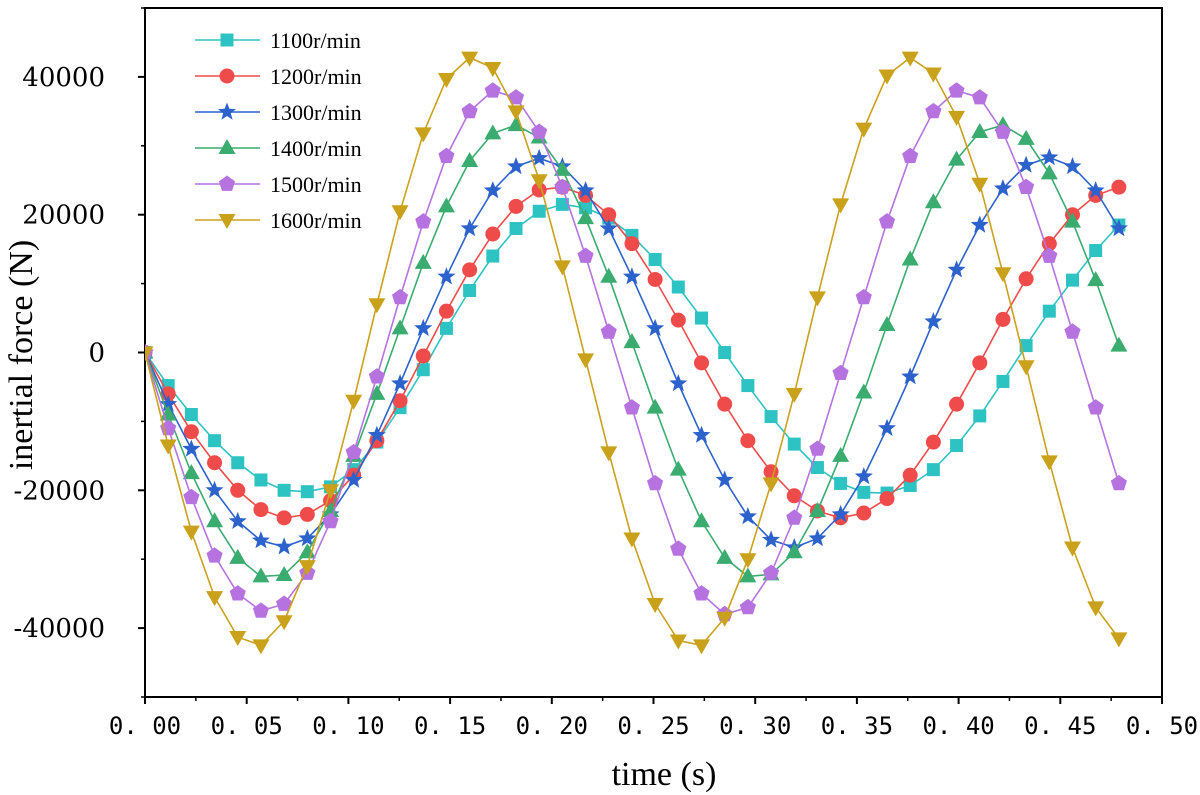 The image size is (1200, 795). Describe the element at coordinates (60, 491) in the screenshot. I see `y-tick-label: -20000` at that location.